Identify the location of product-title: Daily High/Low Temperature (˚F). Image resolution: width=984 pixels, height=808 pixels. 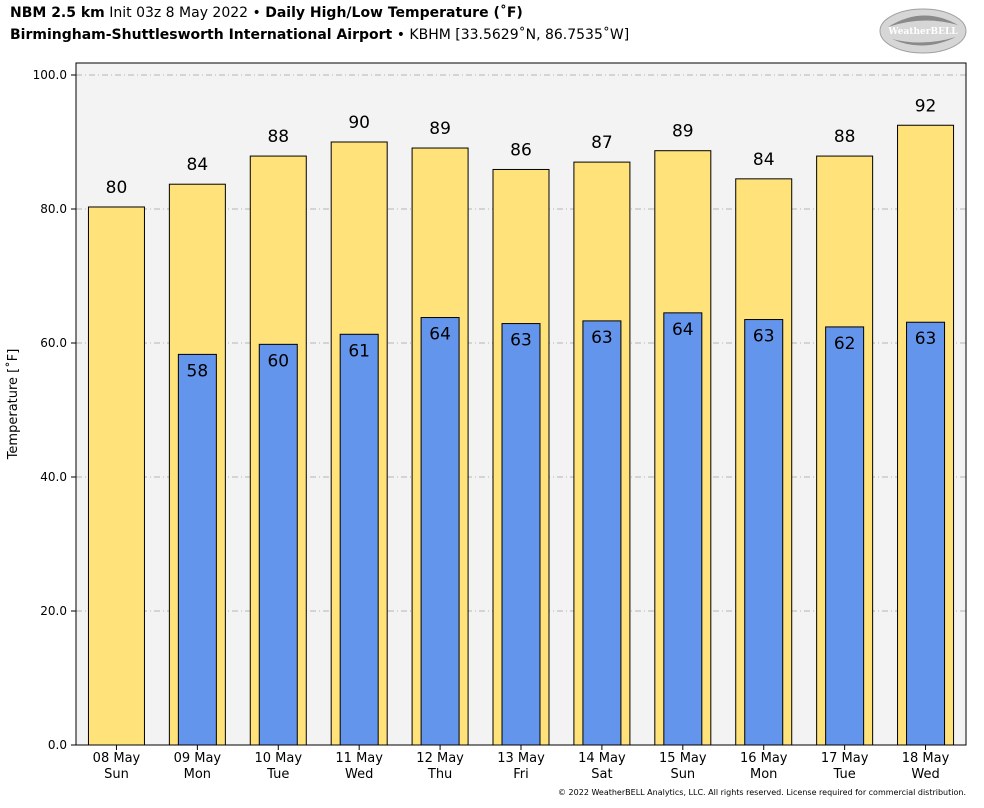
(394, 13).